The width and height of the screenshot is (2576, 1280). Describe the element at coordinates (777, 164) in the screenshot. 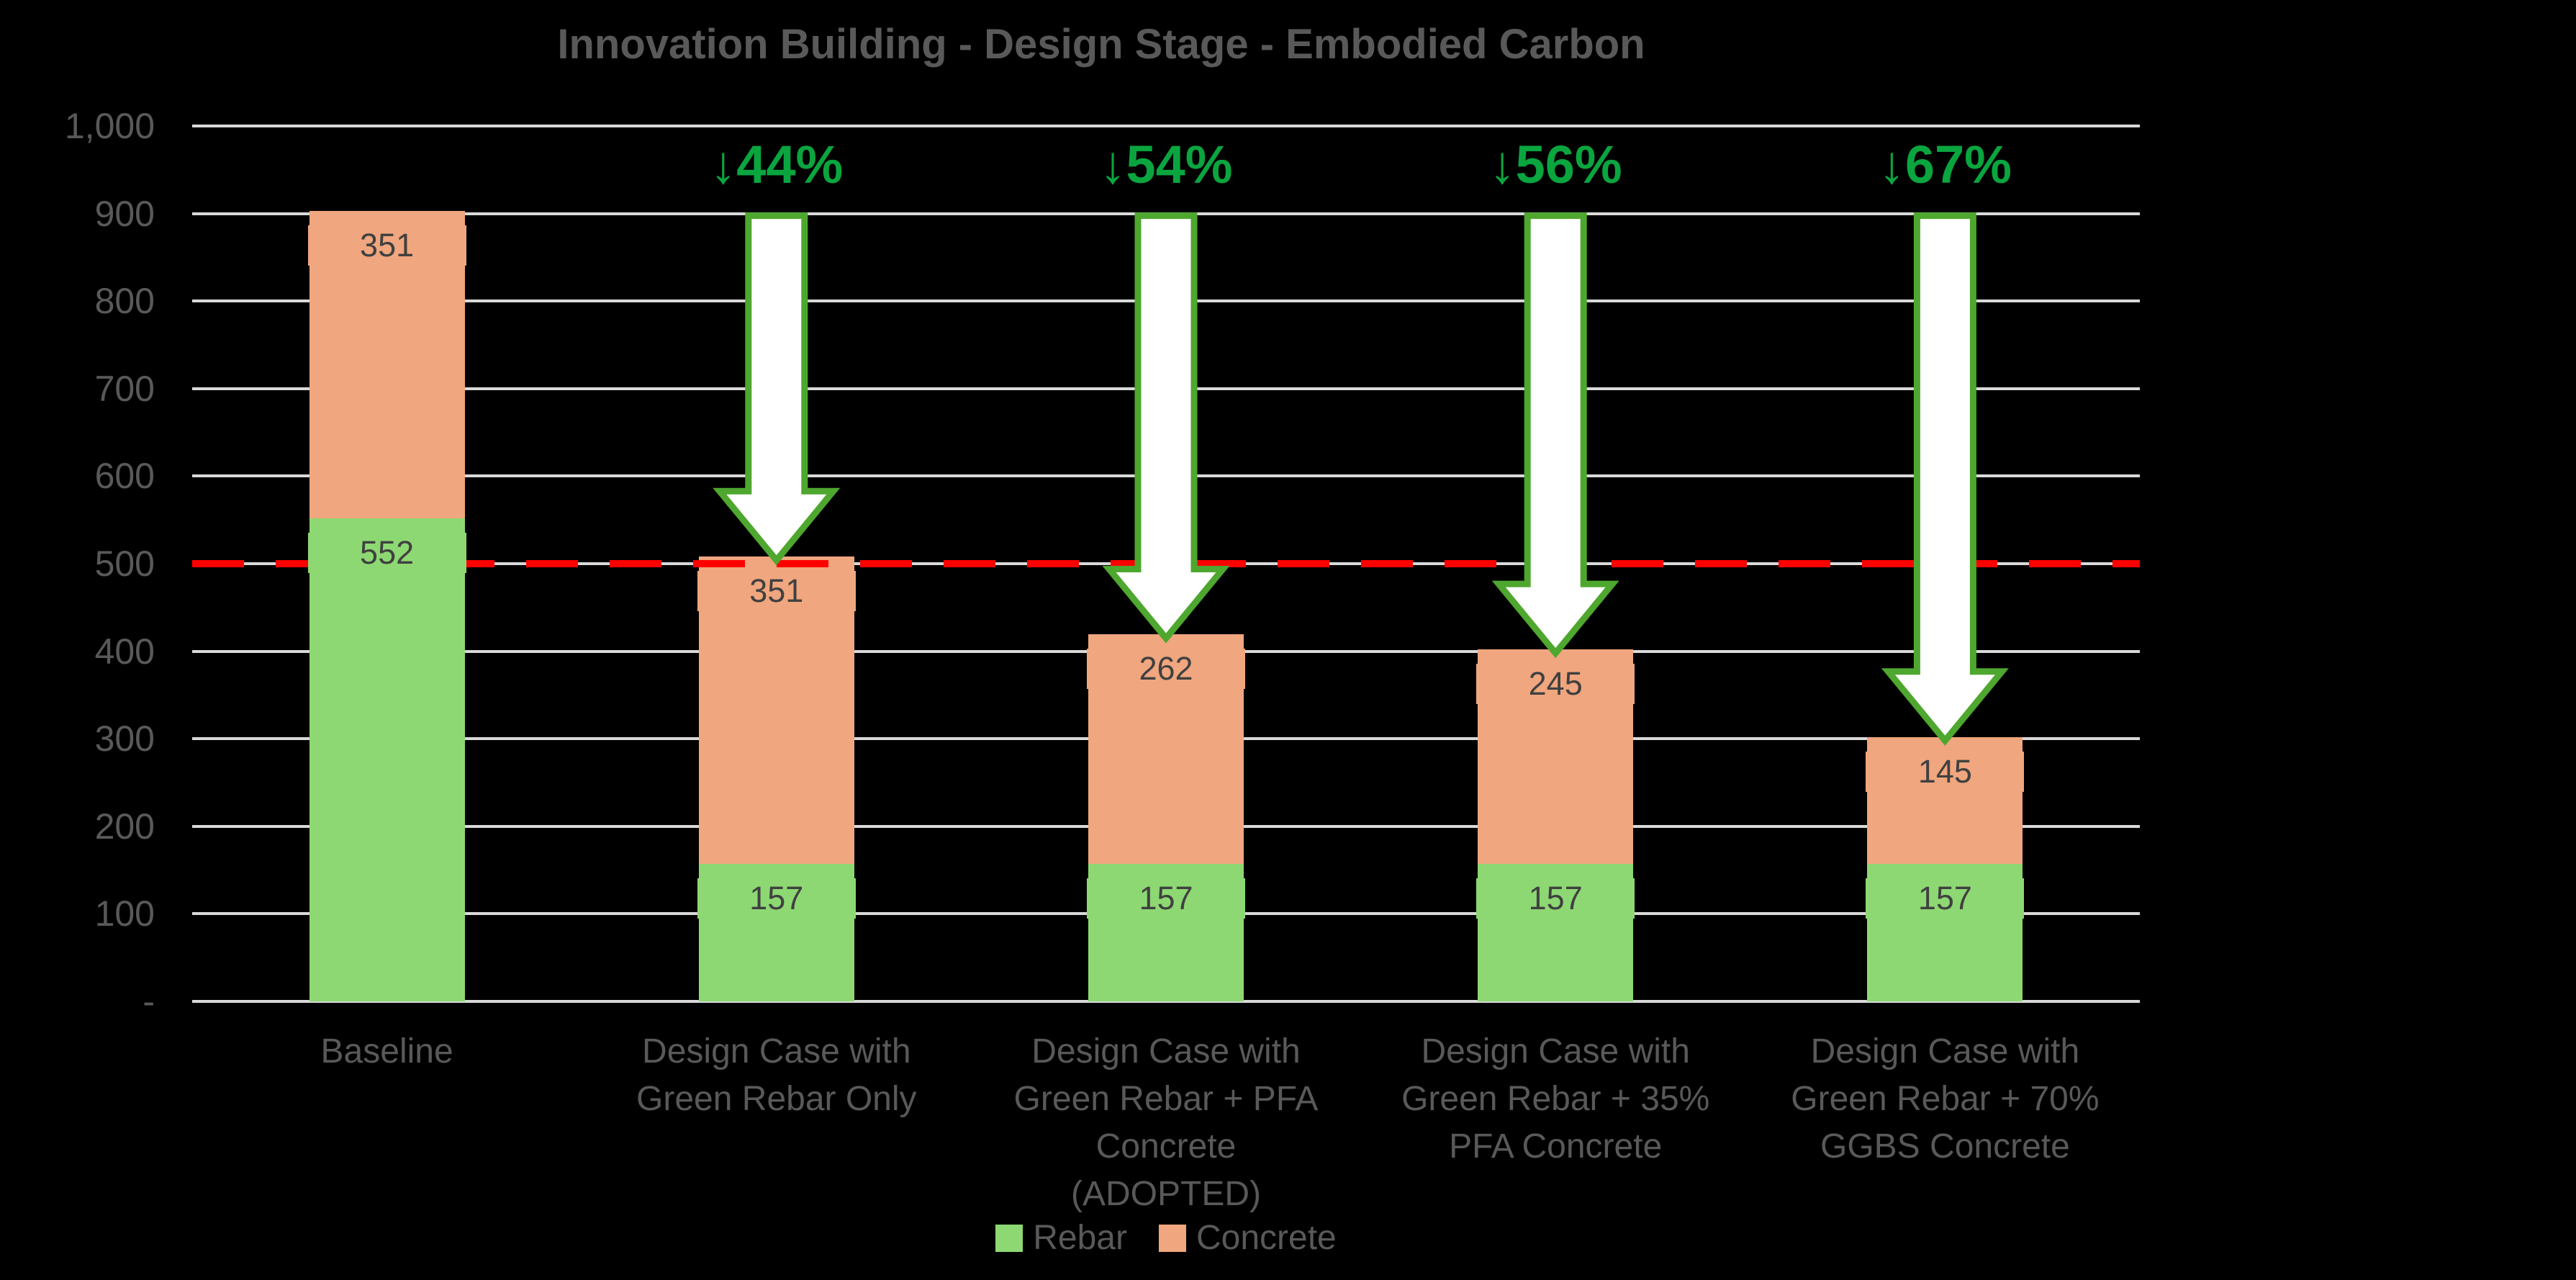

I see `reduction-percent-label: ↓44%` at that location.